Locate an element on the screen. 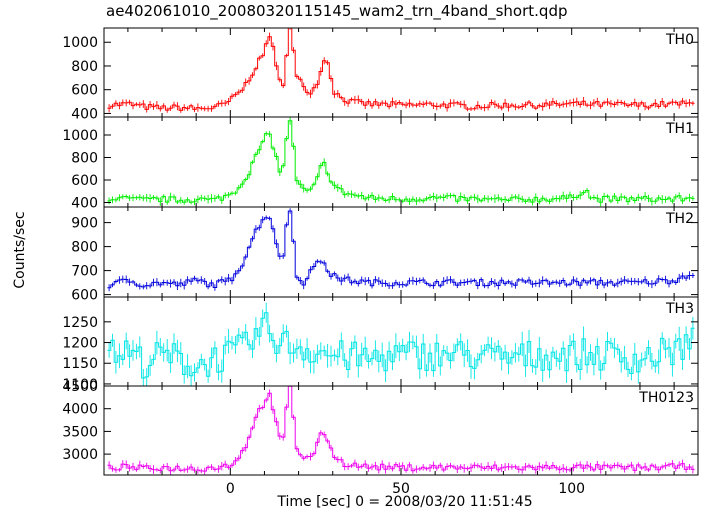  panel-label: TH0 is located at coordinates (679, 40).